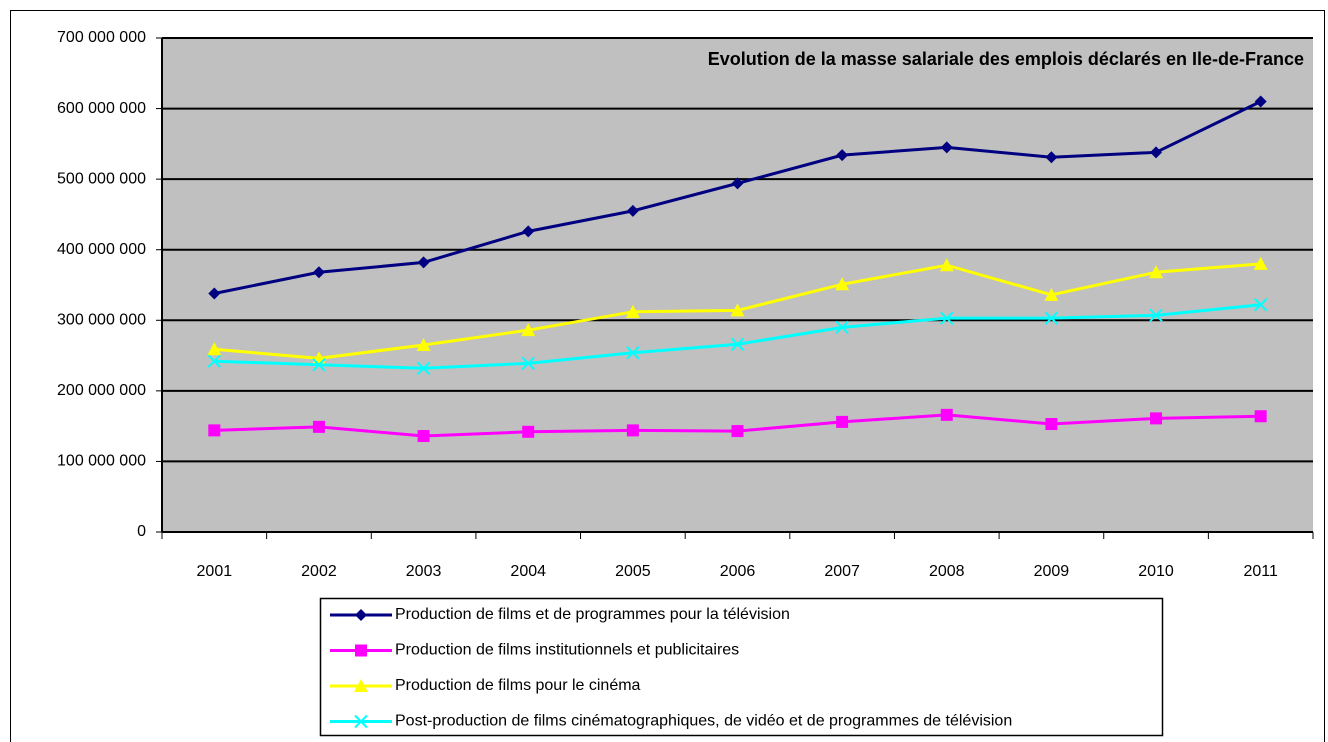  I want to click on y-tick-label: 400 000 000, so click(101, 249).